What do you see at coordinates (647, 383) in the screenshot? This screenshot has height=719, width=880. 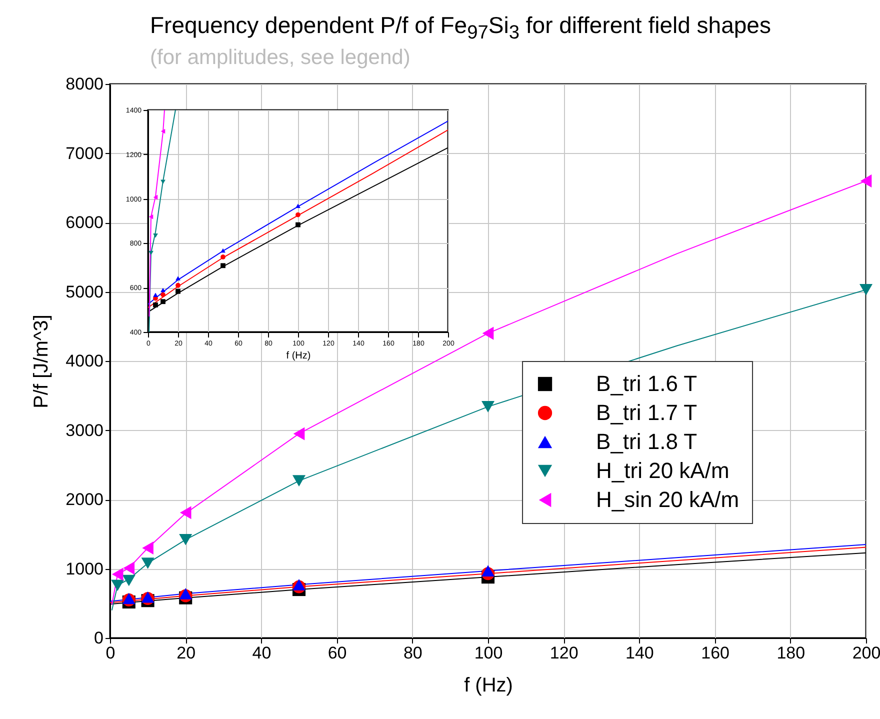 I see `legend-label: B_tri 1.6 T` at bounding box center [647, 383].